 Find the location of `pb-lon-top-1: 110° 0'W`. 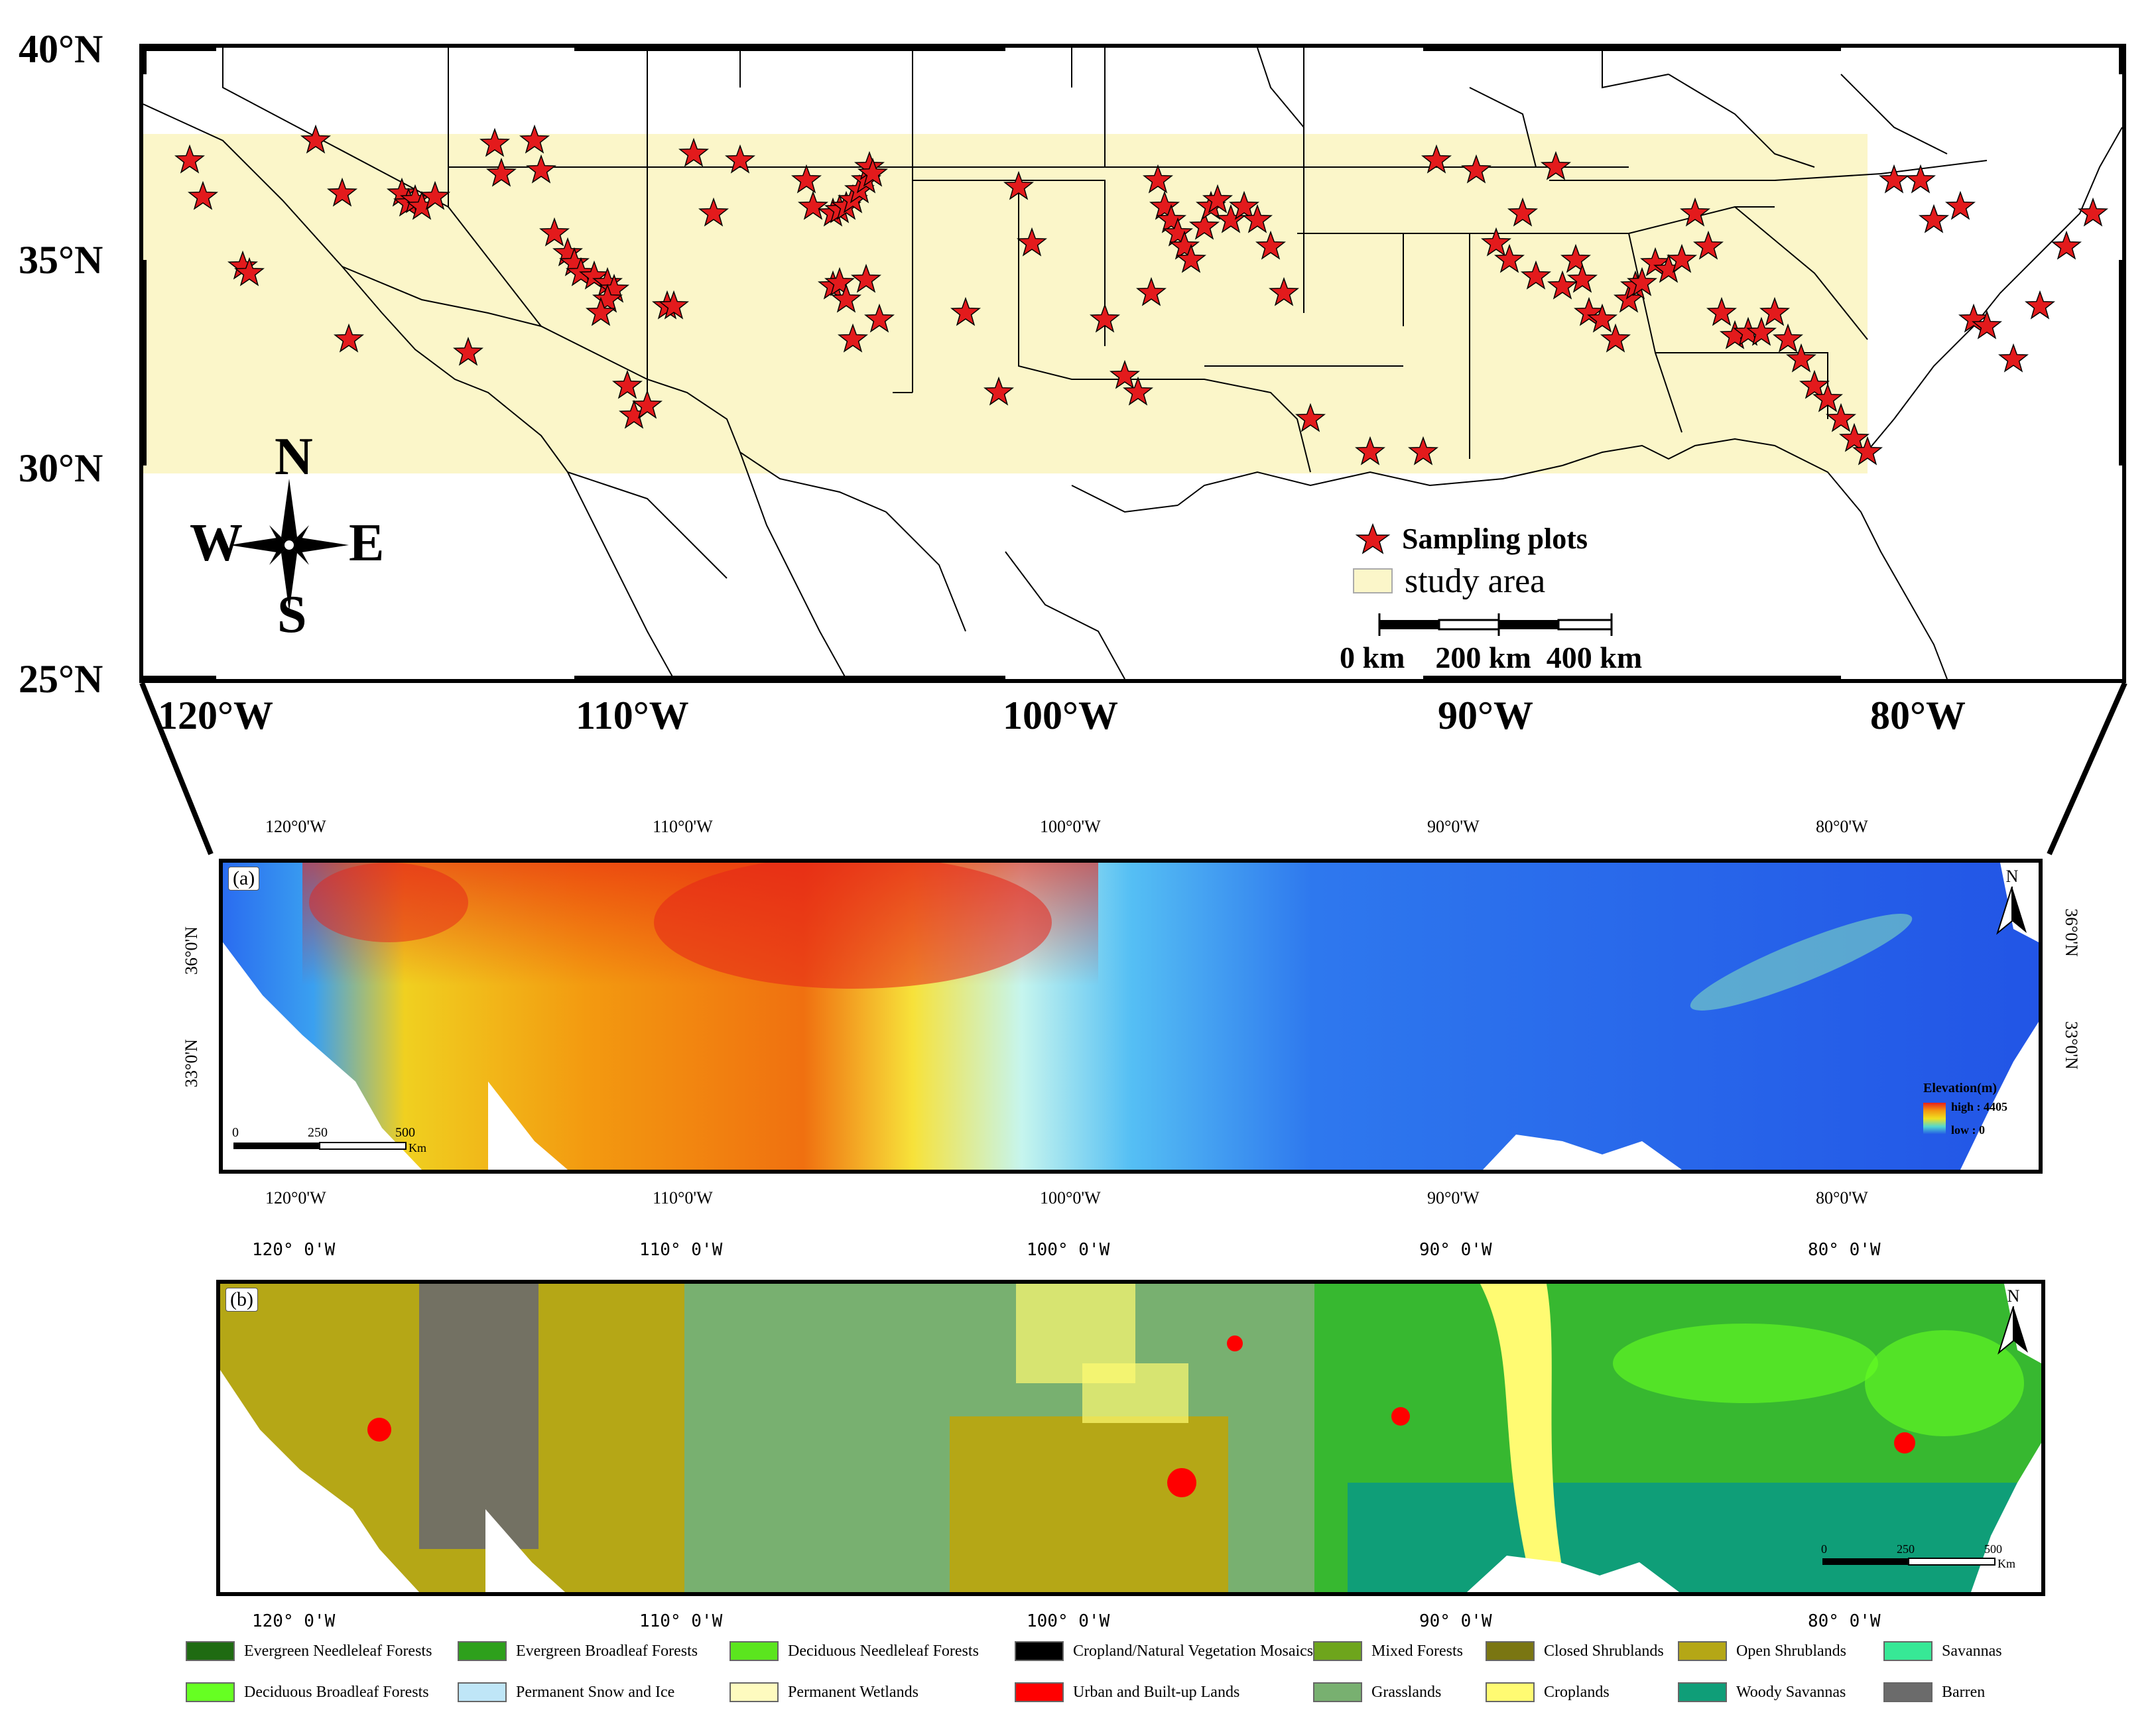

pb-lon-top-1: 110° 0'W is located at coordinates (681, 1250).